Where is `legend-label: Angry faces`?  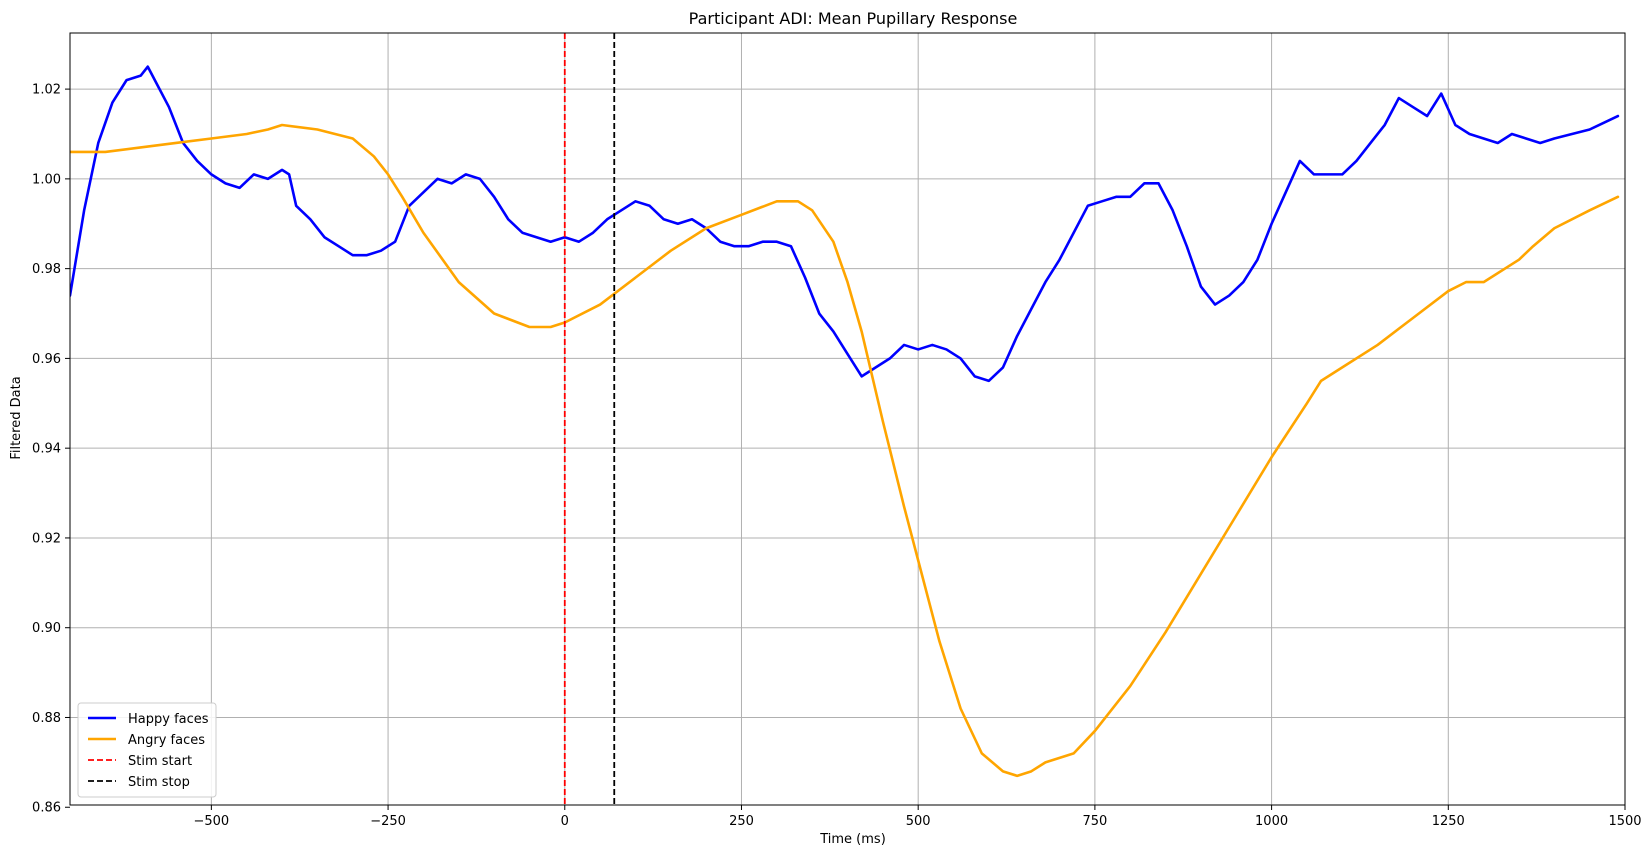 legend-label: Angry faces is located at coordinates (166, 740).